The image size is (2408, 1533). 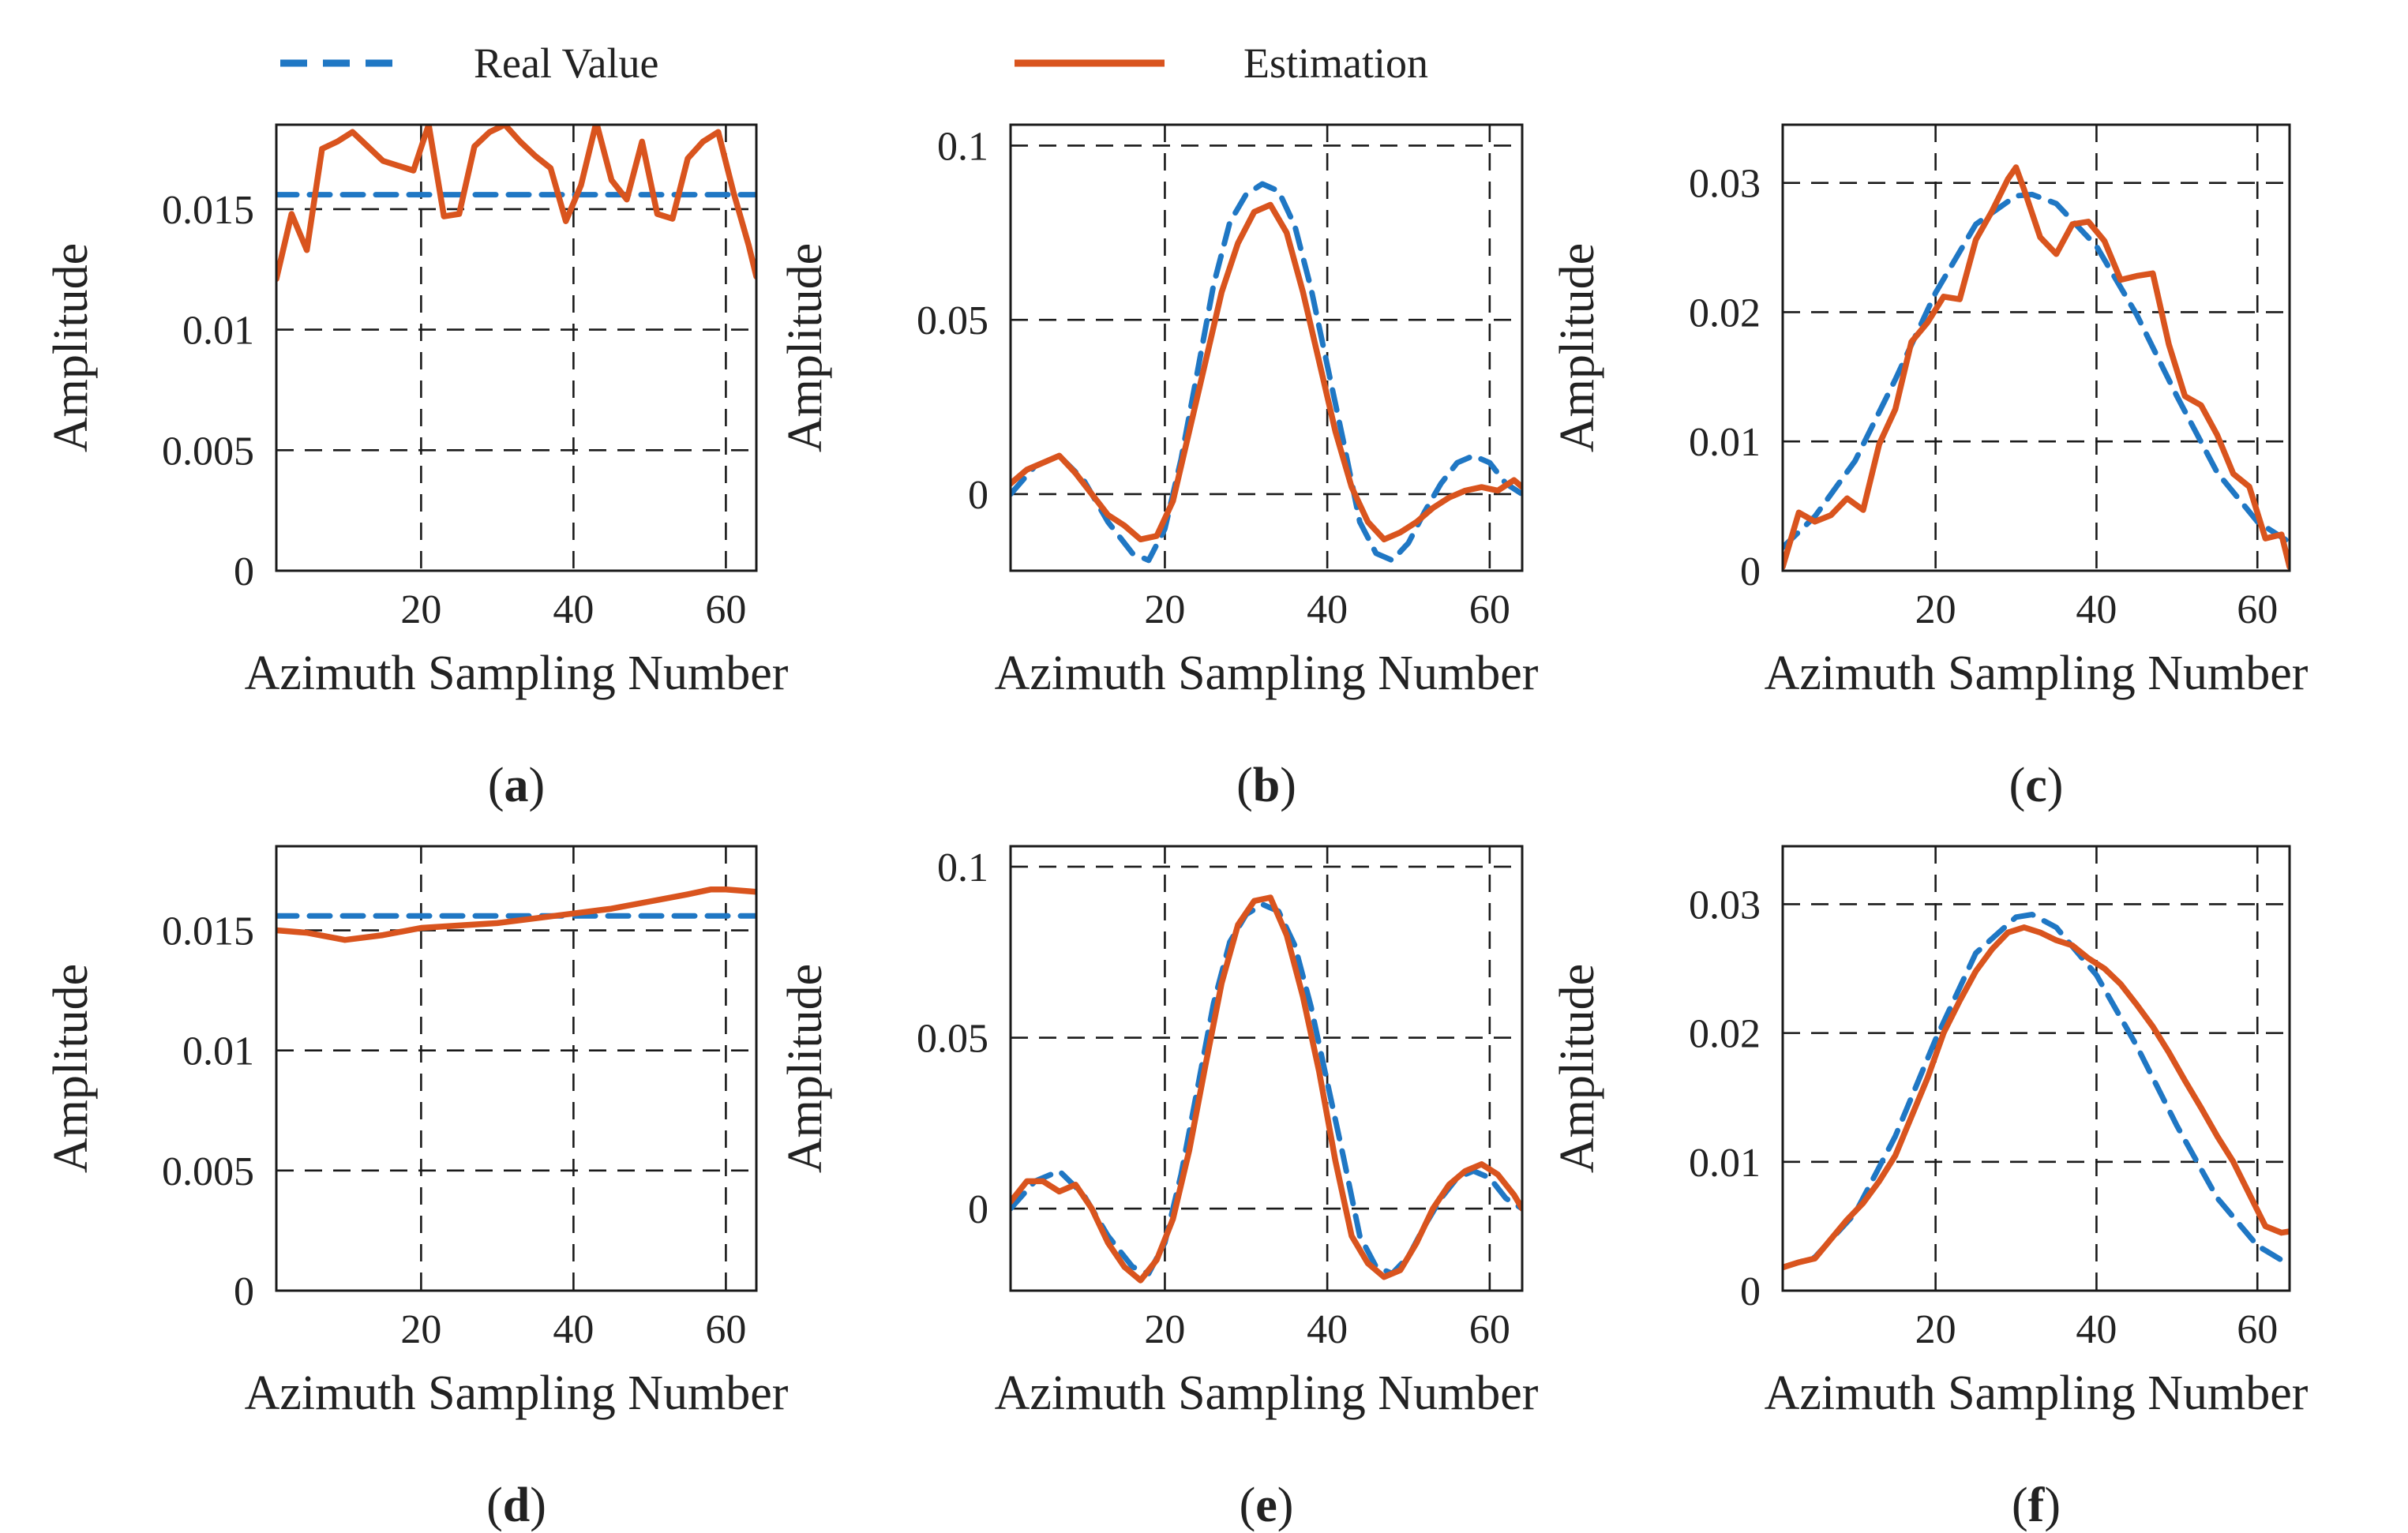 I want to click on legend-item-estimation: Estimation, so click(x=1221, y=63).